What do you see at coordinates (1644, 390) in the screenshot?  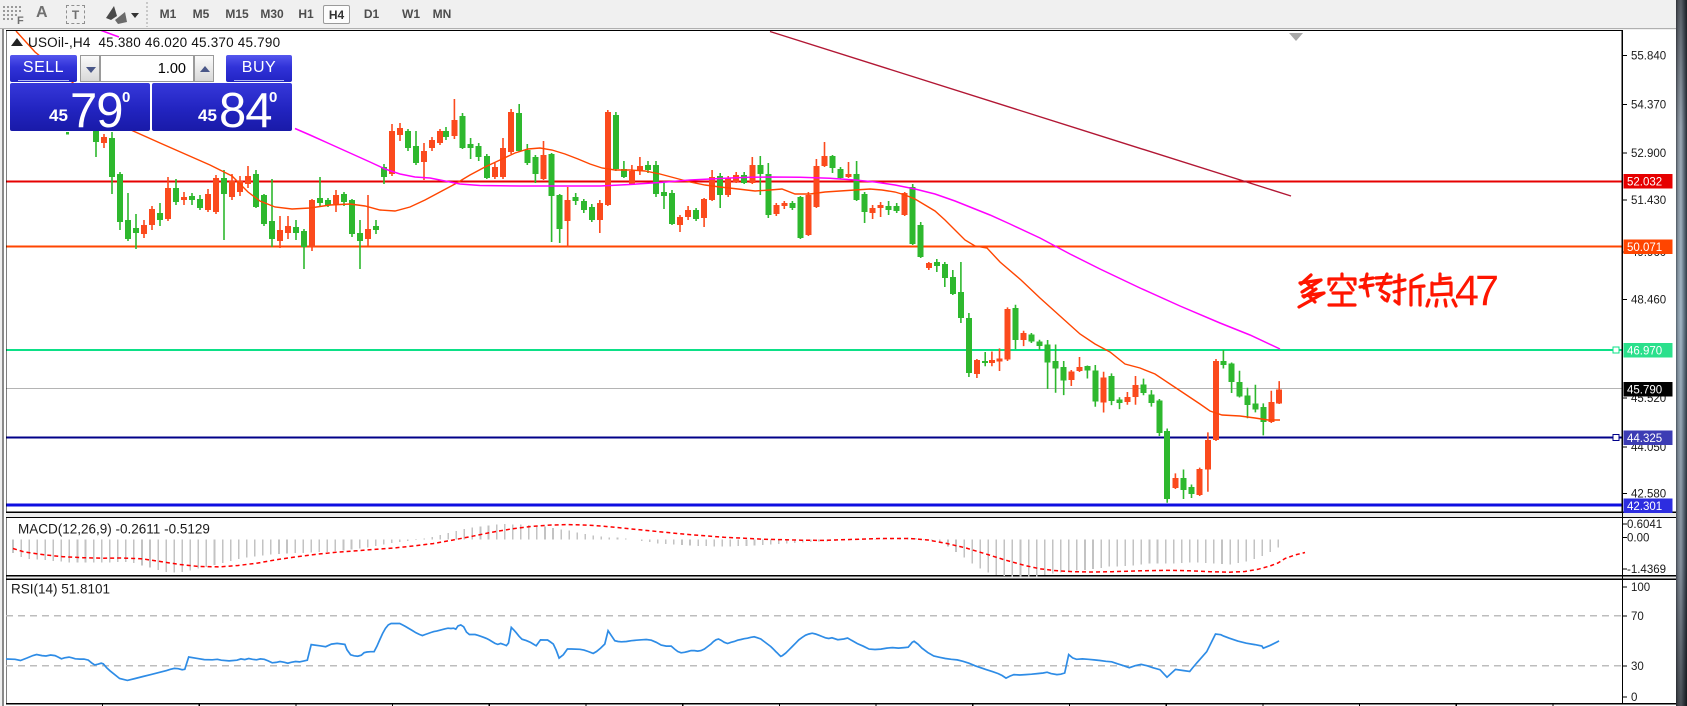 I see `svg-text: 45.790` at bounding box center [1644, 390].